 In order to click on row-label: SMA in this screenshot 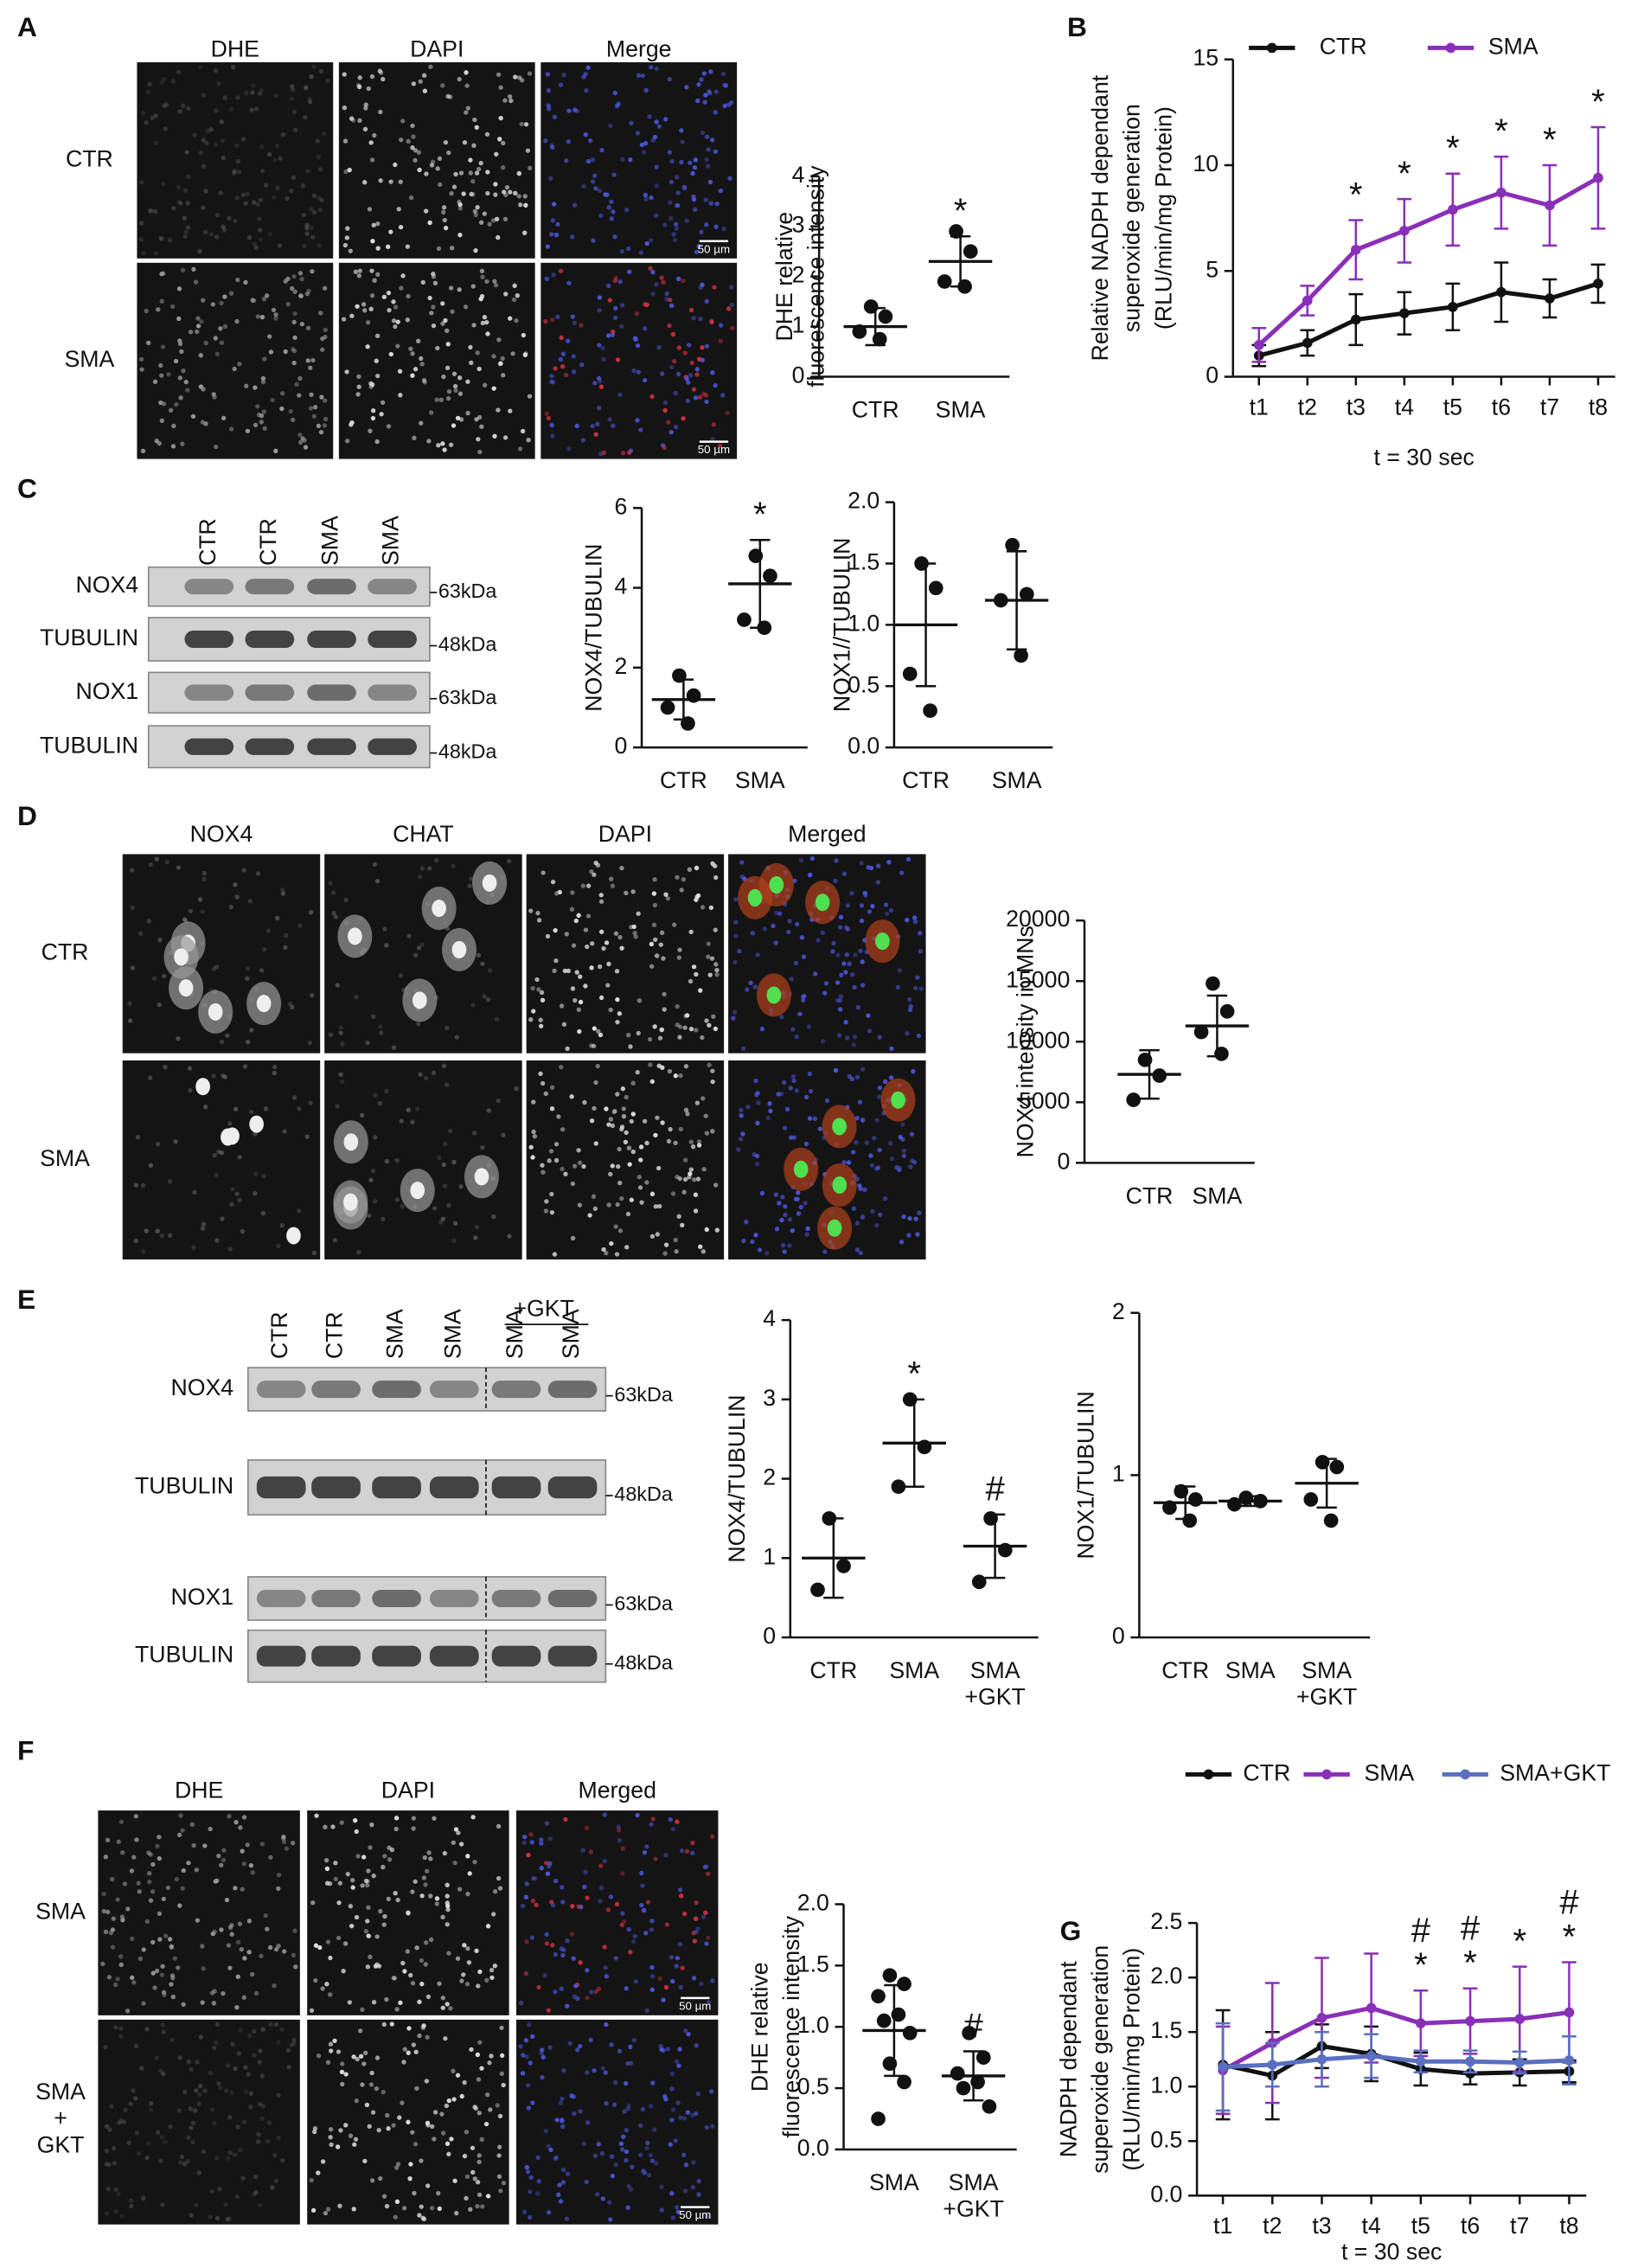, I will do `click(60, 1912)`.